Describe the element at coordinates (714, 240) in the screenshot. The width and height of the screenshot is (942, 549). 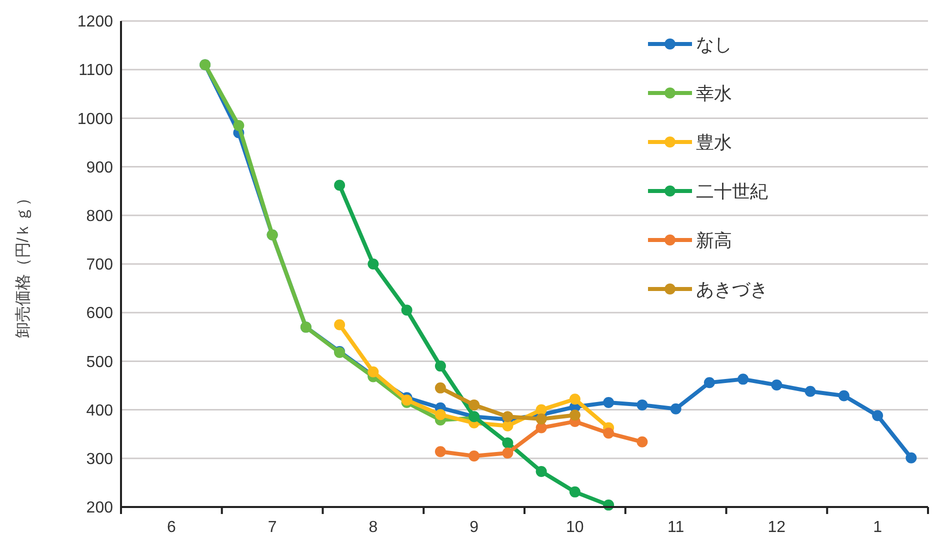
I see `legend-label: 新高` at that location.